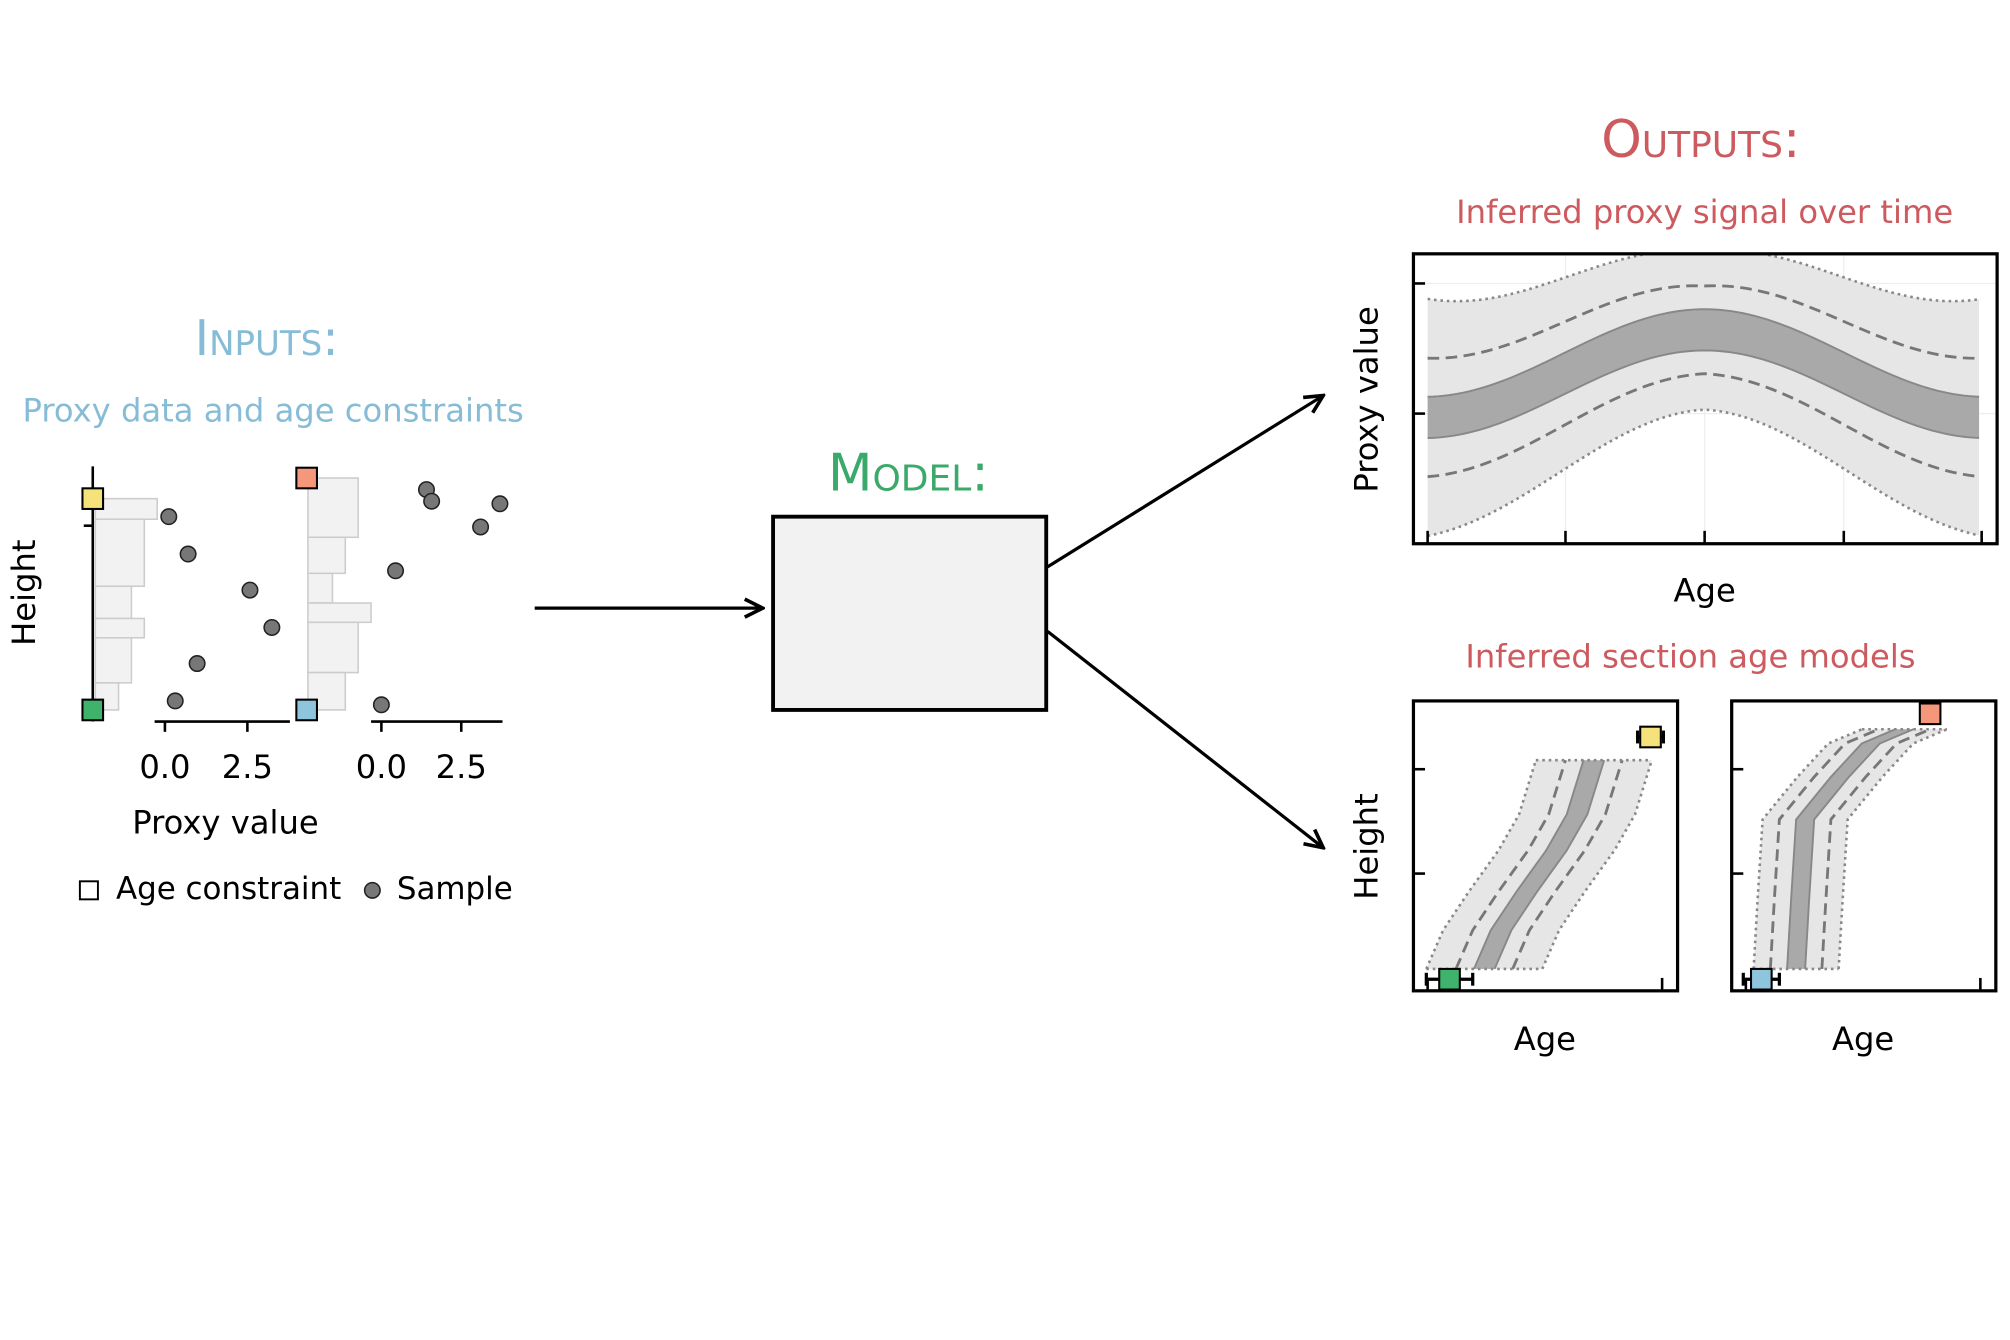 This screenshot has height=1340, width=2010. What do you see at coordinates (228, 889) in the screenshot?
I see `legend-label: Age constraint` at bounding box center [228, 889].